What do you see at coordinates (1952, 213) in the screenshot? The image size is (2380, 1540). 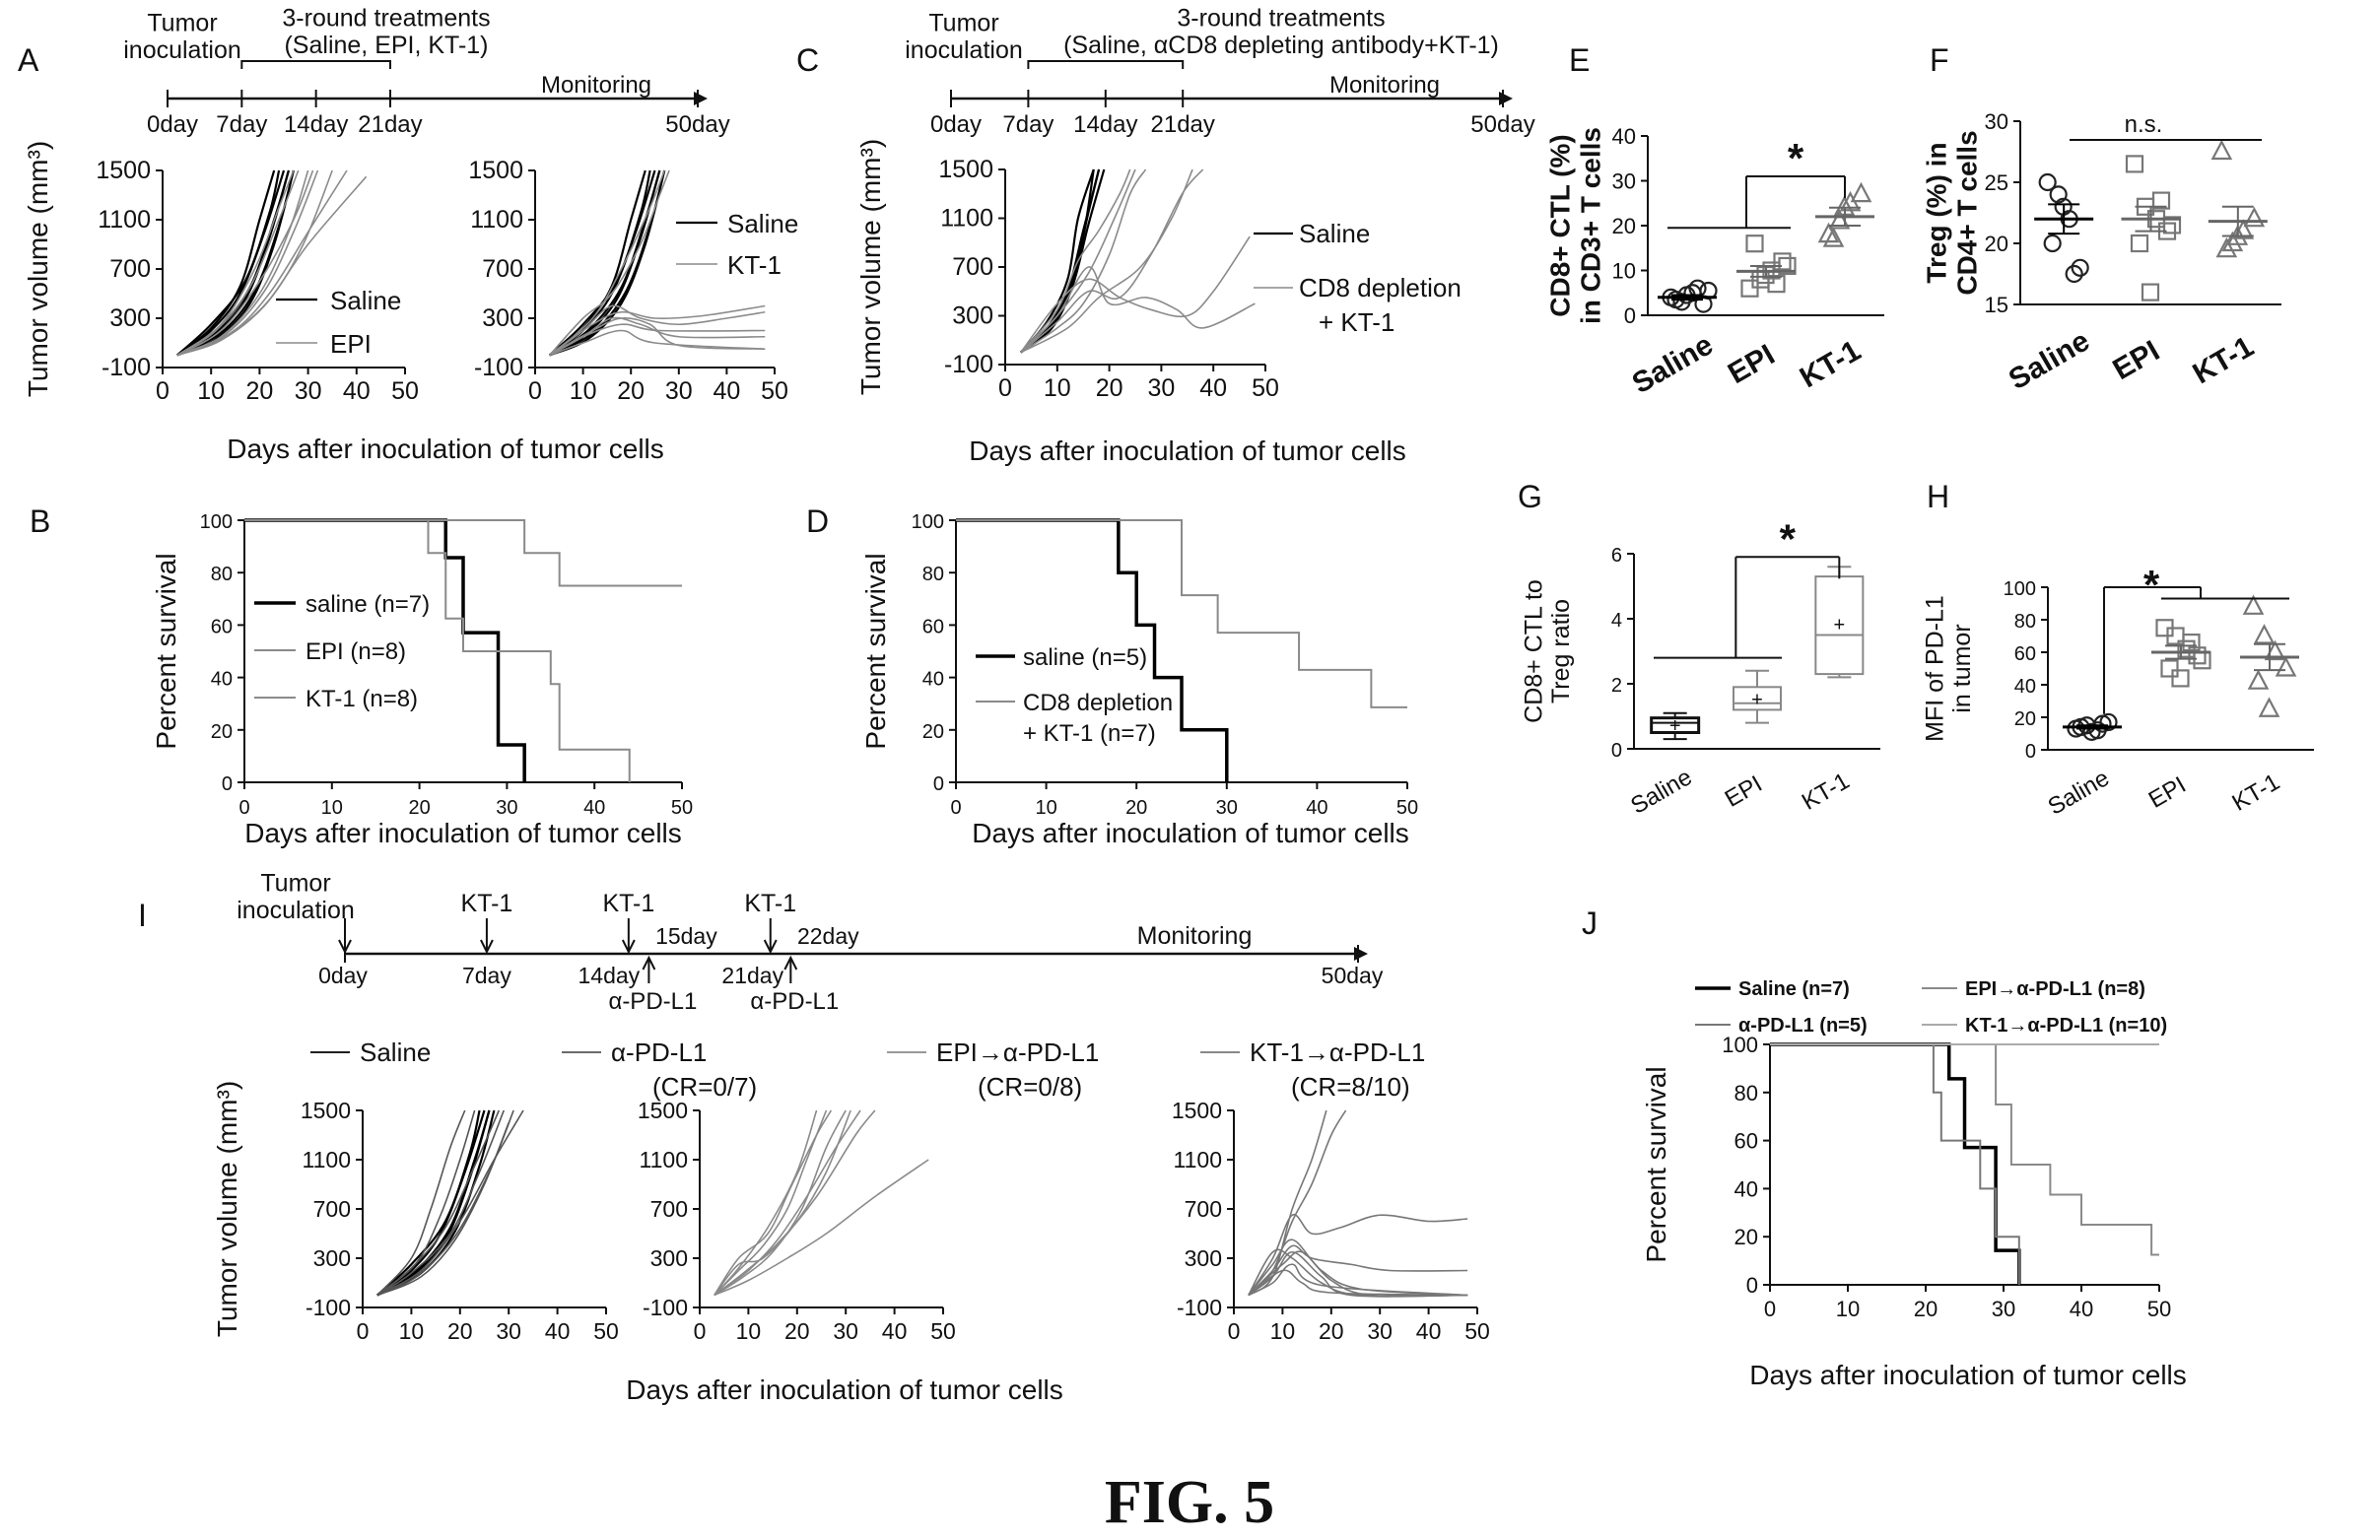 I see `y-axis-label: Treg (%) inCD4+ T cells` at bounding box center [1952, 213].